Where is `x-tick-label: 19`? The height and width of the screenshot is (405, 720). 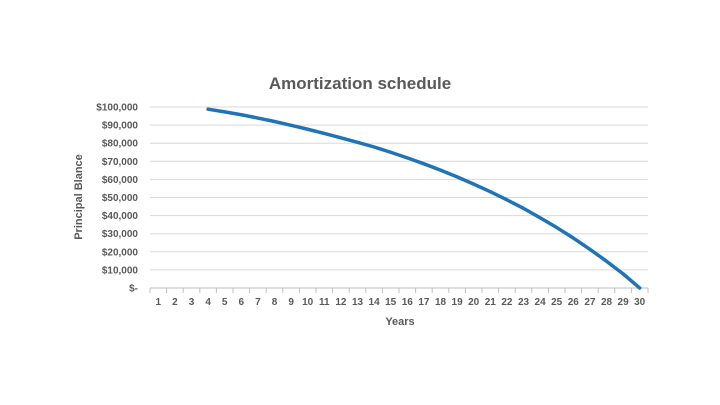
x-tick-label: 19 is located at coordinates (458, 302).